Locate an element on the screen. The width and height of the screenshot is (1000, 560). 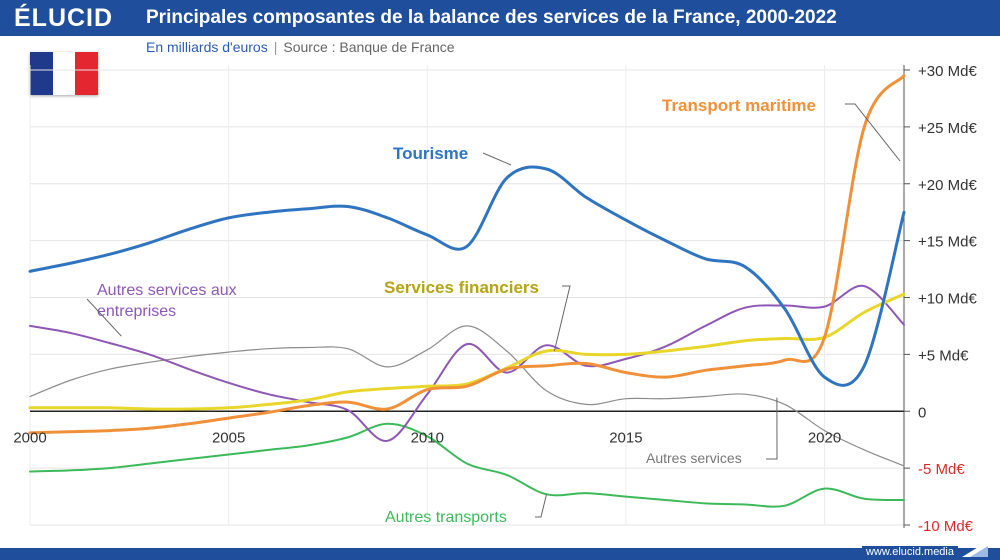
y-tick-label: 0 is located at coordinates (922, 412).